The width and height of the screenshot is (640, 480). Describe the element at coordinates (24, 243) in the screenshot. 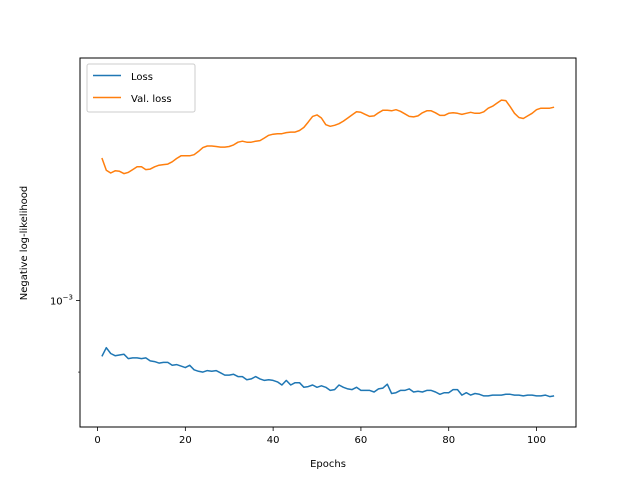

I see `y-axis-label: Negative log-likelihood` at that location.